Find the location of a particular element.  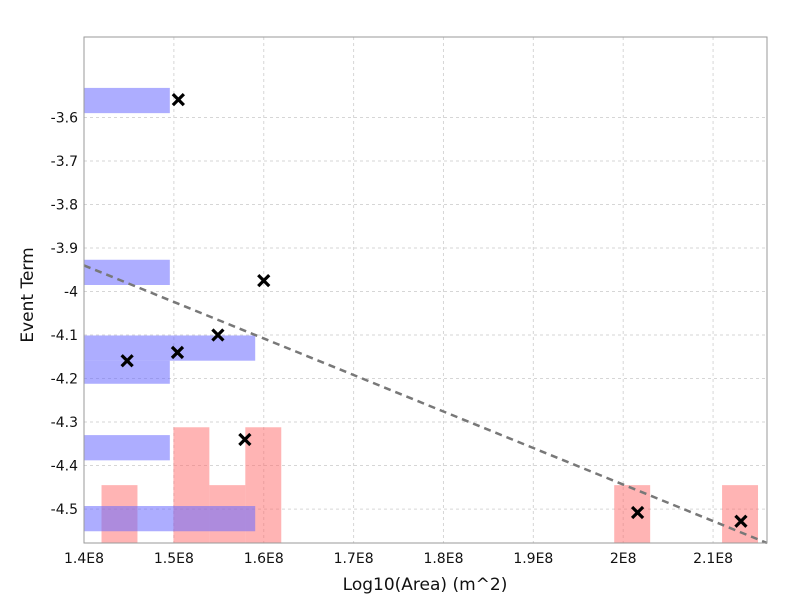

x-tick-label: 2E8 is located at coordinates (623, 559).